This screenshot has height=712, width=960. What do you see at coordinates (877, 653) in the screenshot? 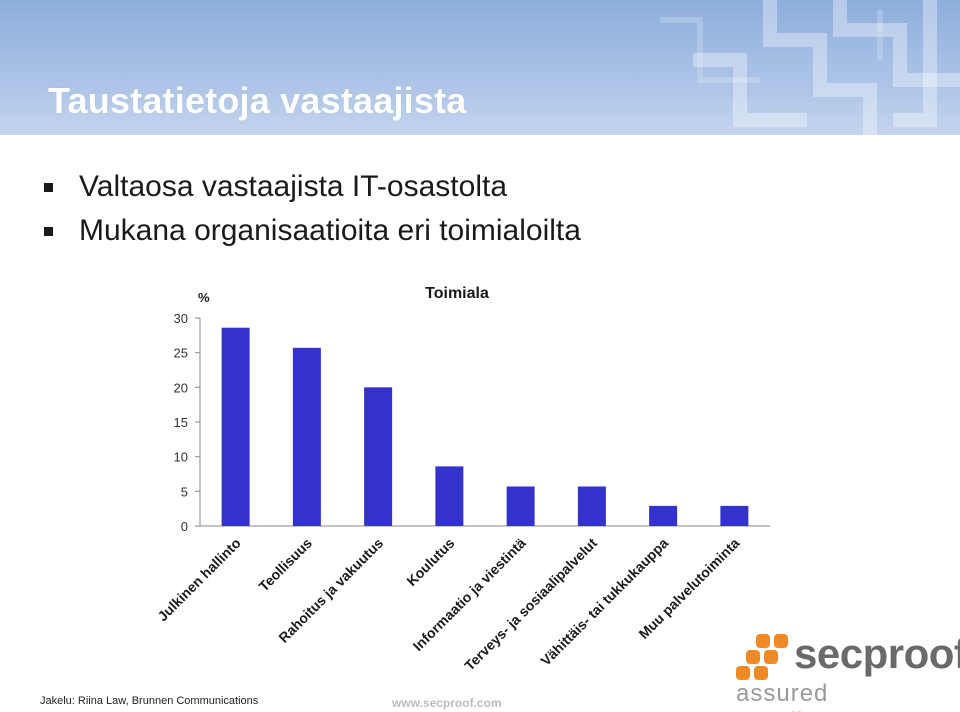
I see `logo-wordmark: secproof` at bounding box center [877, 653].